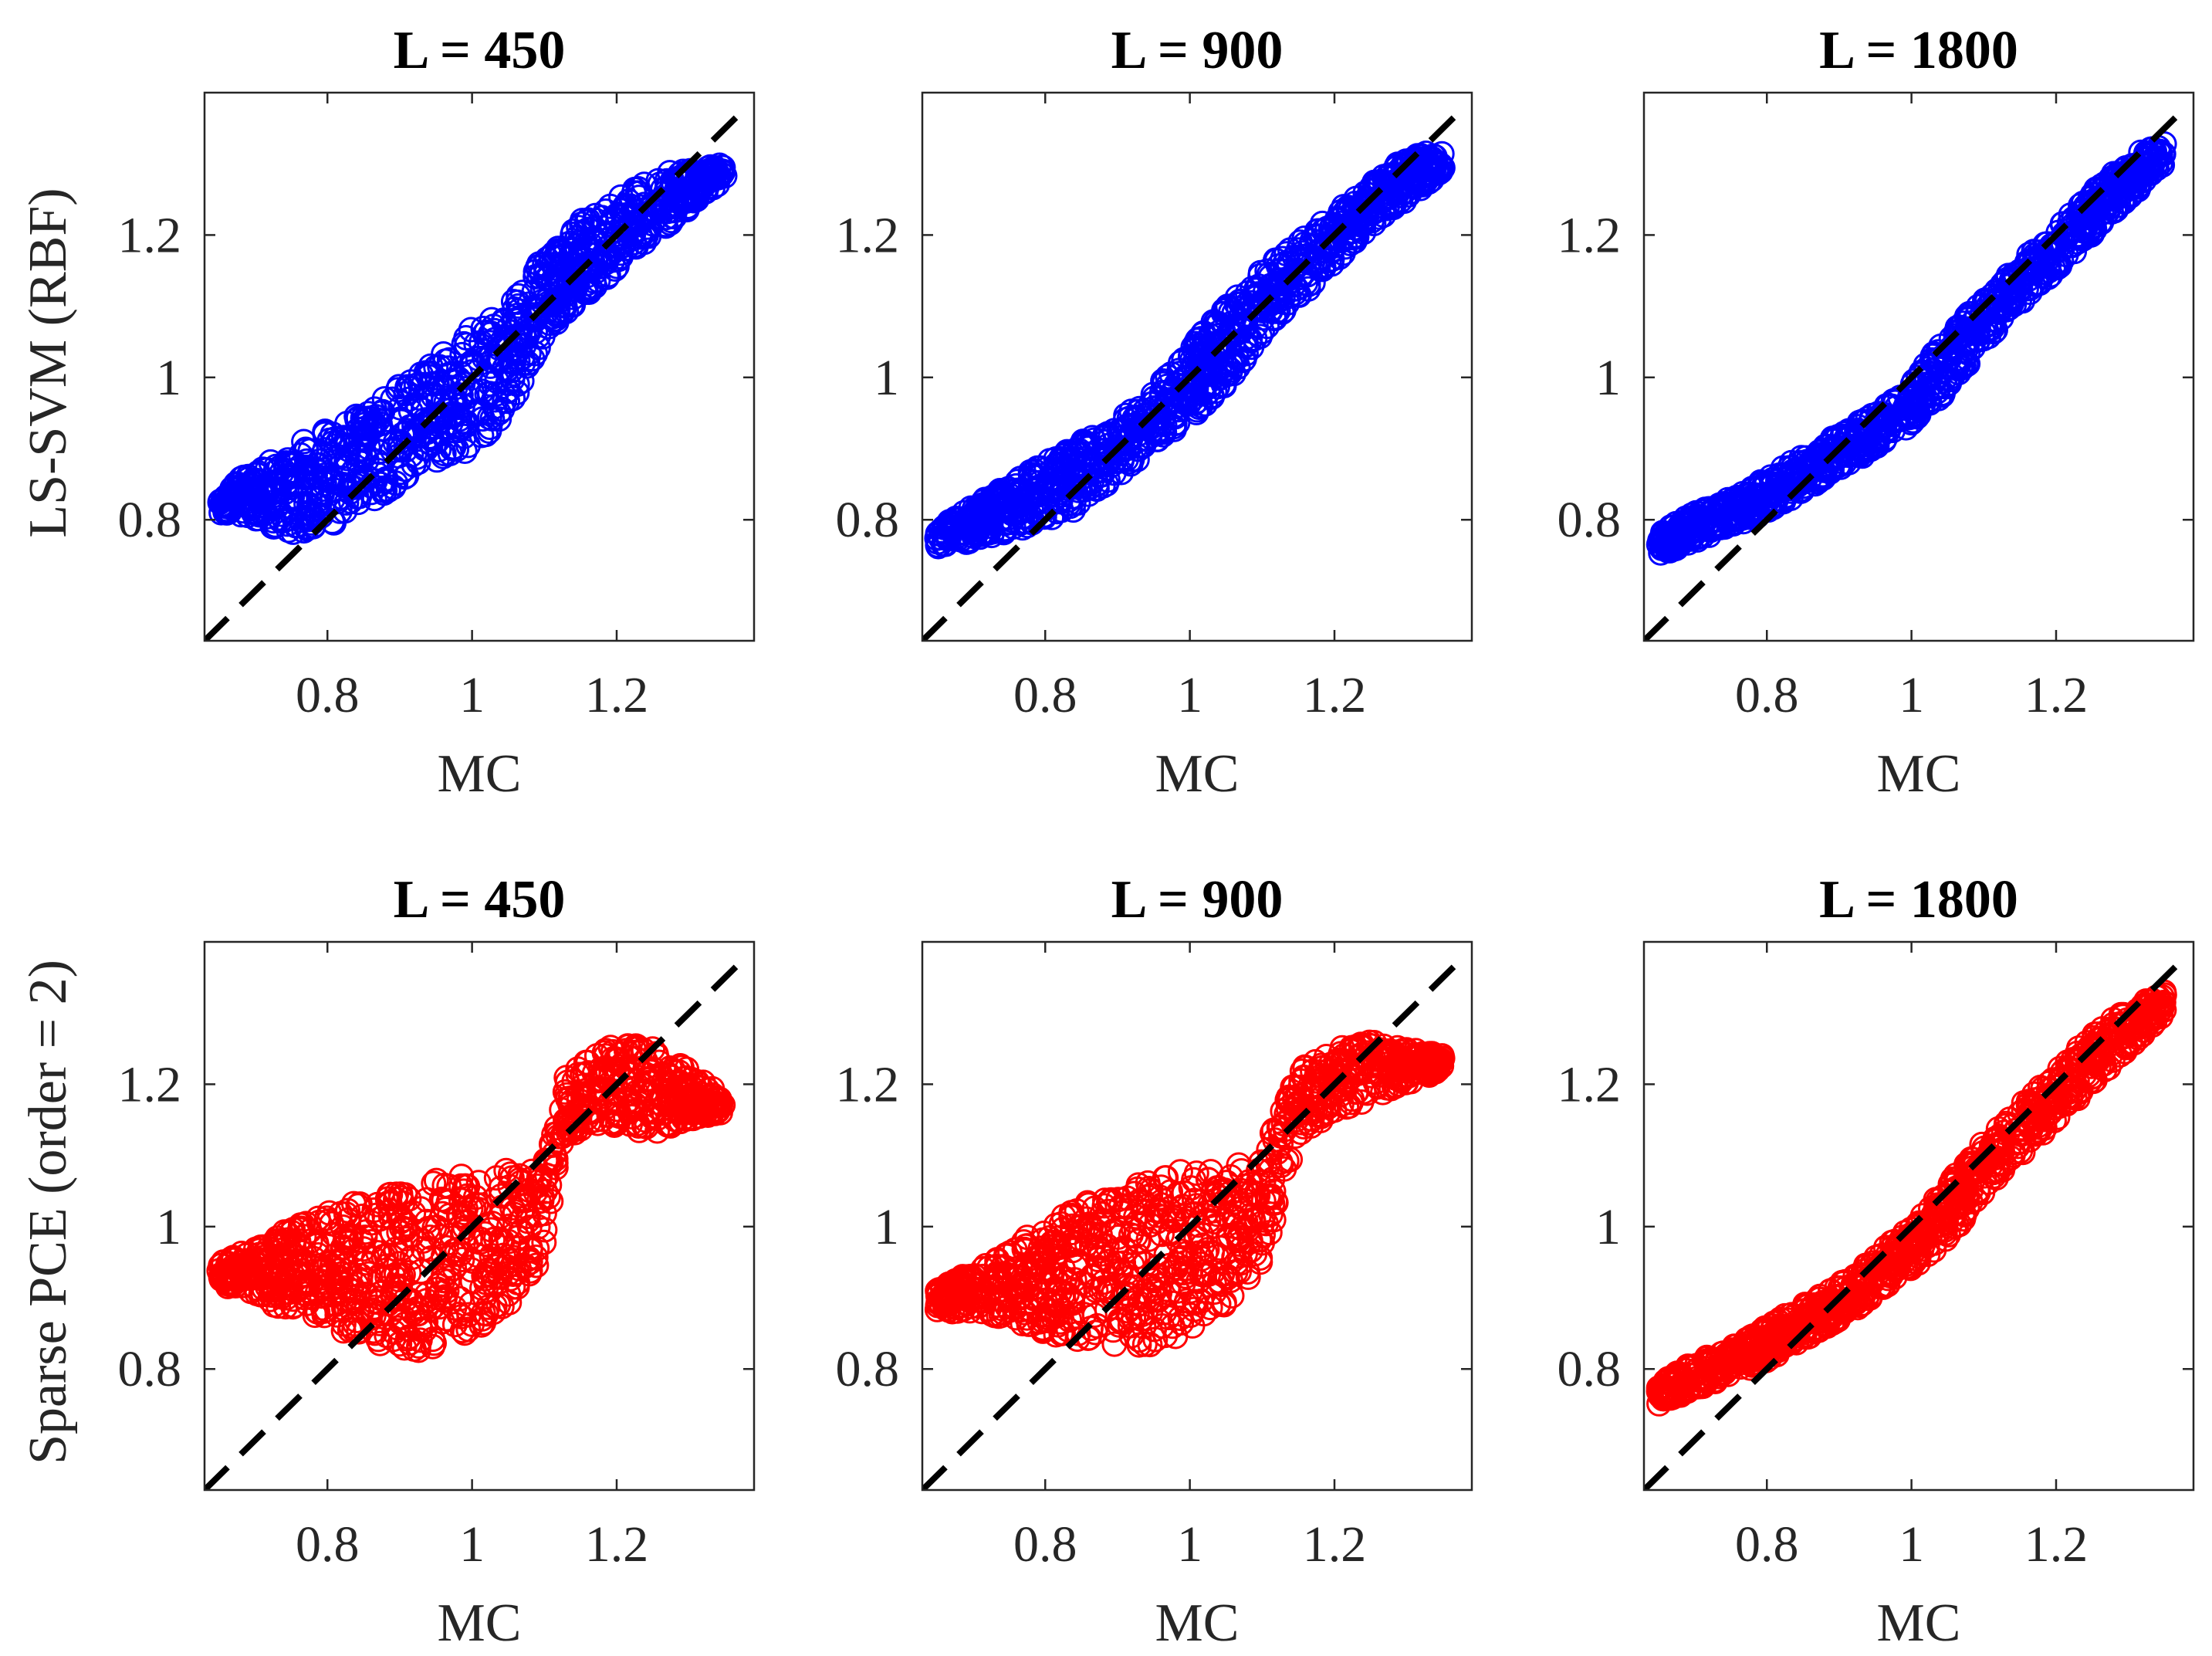 The height and width of the screenshot is (1656, 2212). I want to click on scatter-points, so click(471, 1198).